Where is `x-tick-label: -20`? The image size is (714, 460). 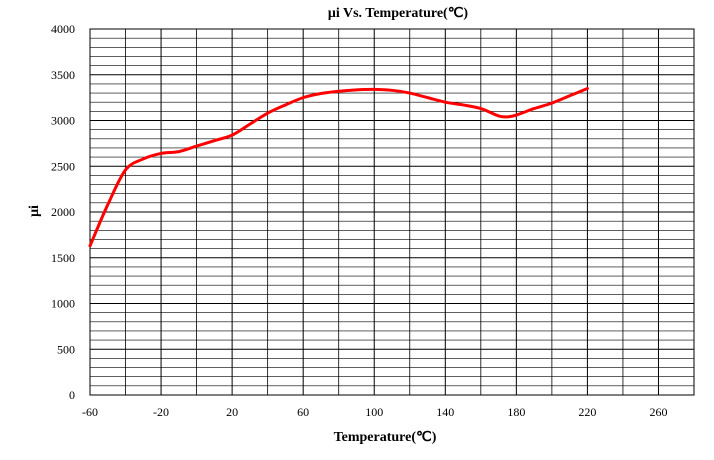
x-tick-label: -20 is located at coordinates (161, 412).